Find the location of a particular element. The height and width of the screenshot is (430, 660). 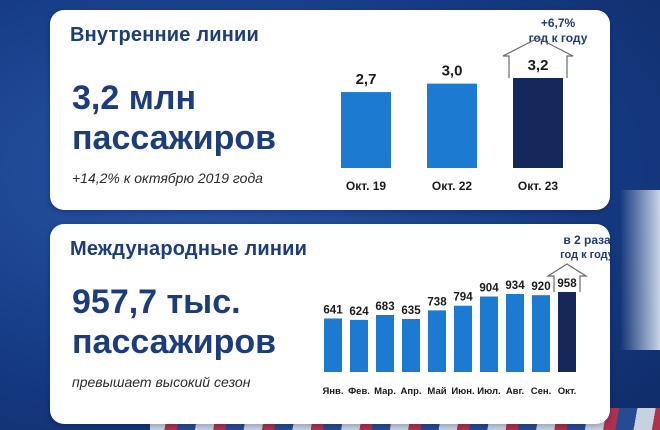

category-label-0: Окт. 19 is located at coordinates (366, 186).